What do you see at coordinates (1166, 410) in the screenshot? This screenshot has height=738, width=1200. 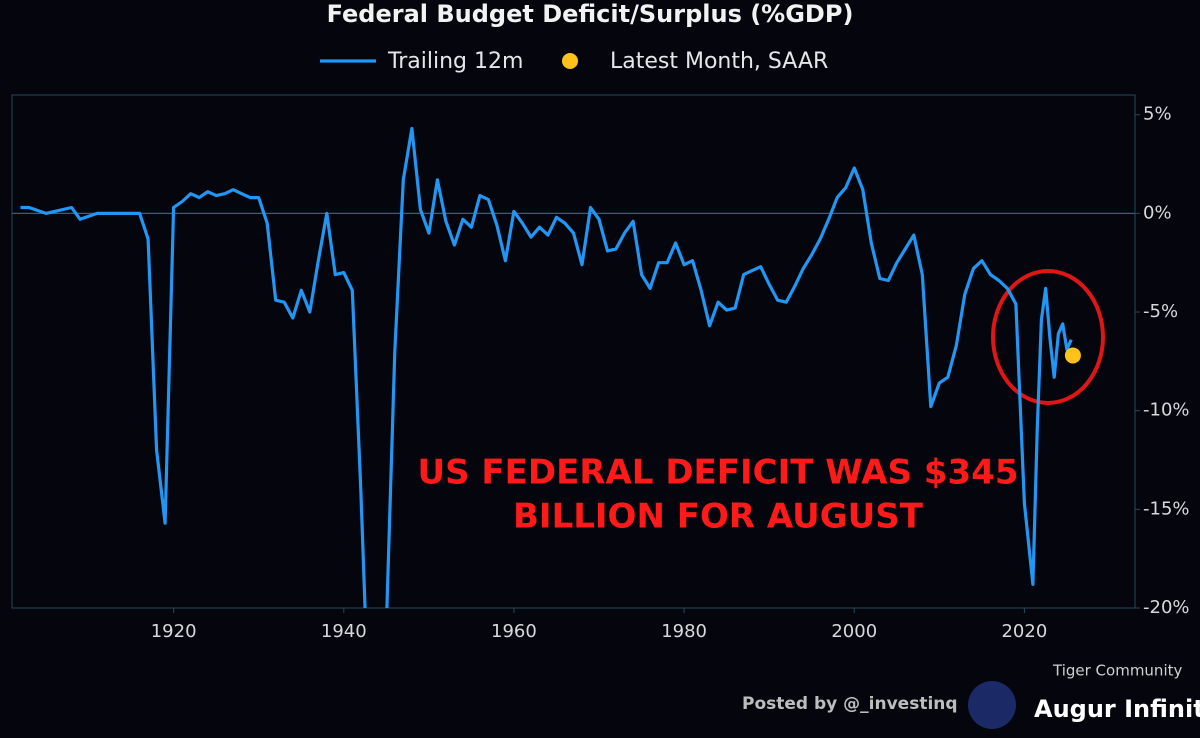 I see `y-tick-label: -10%` at bounding box center [1166, 410].